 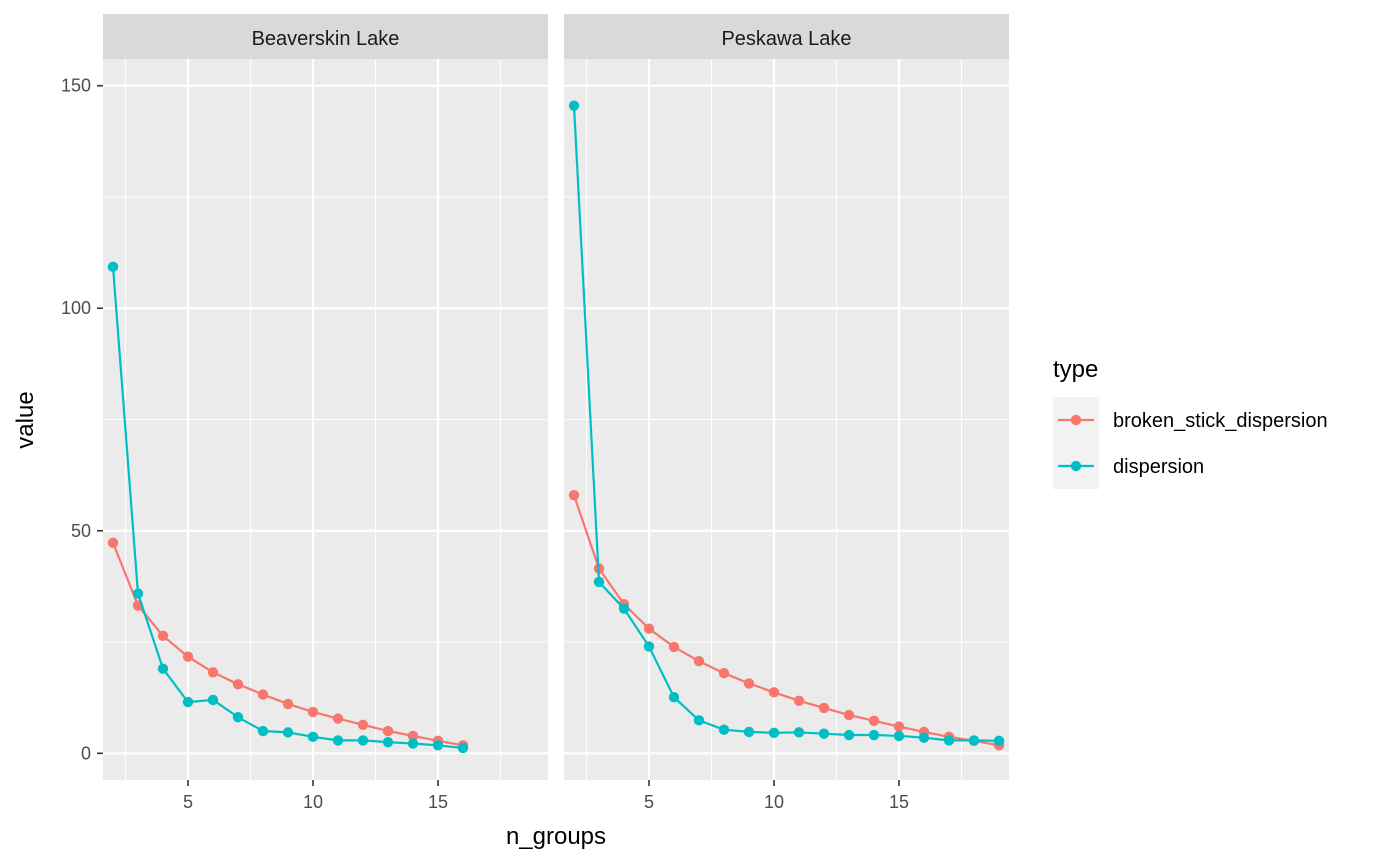 What do you see at coordinates (326, 39) in the screenshot?
I see `facet-title: Beaverskin Lake` at bounding box center [326, 39].